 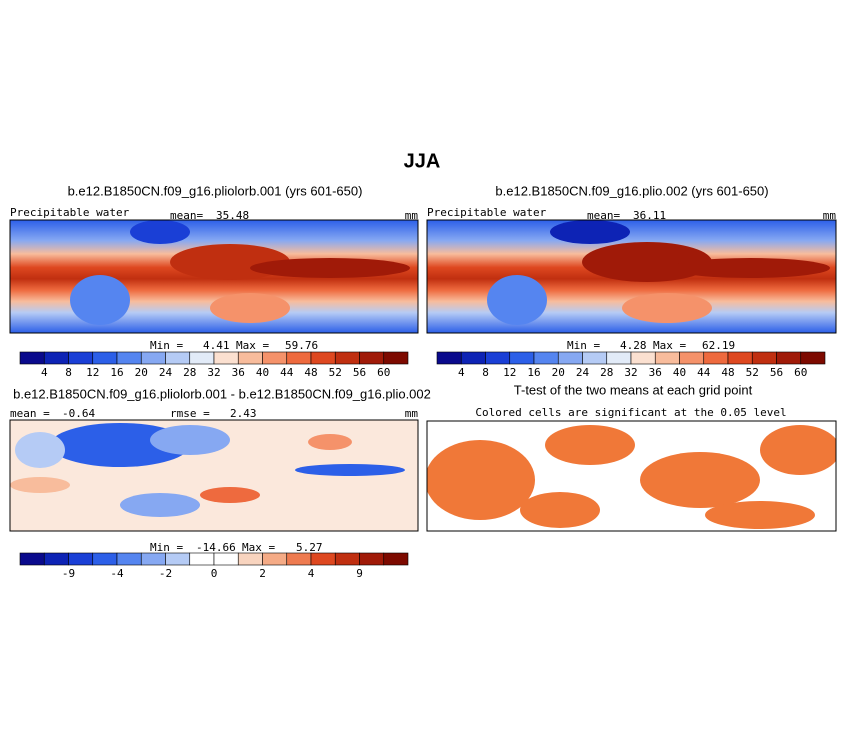 I want to click on min-value: -14.66, so click(x=216, y=547).